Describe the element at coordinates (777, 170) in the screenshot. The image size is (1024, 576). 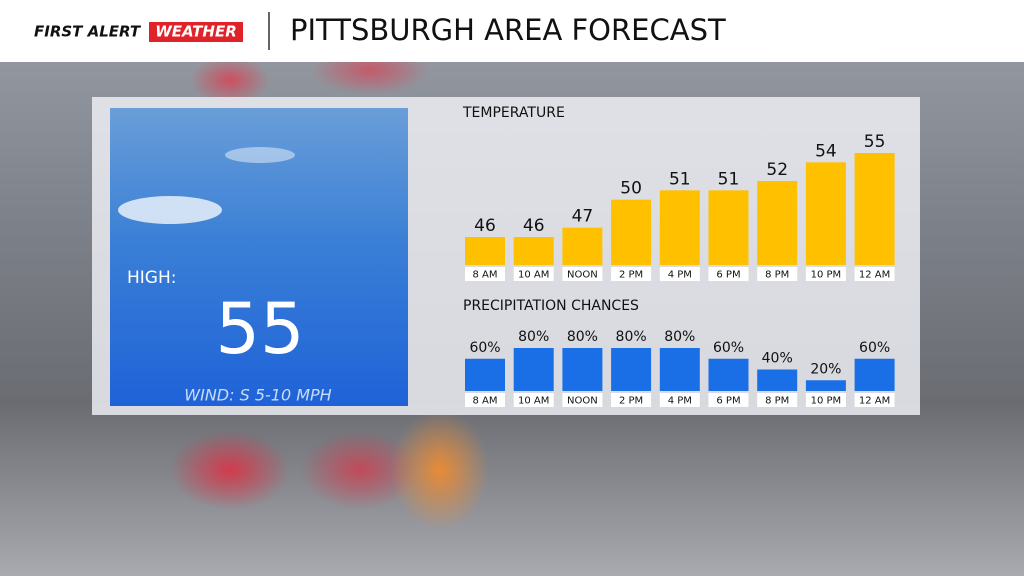
I see `value-label: 52` at that location.